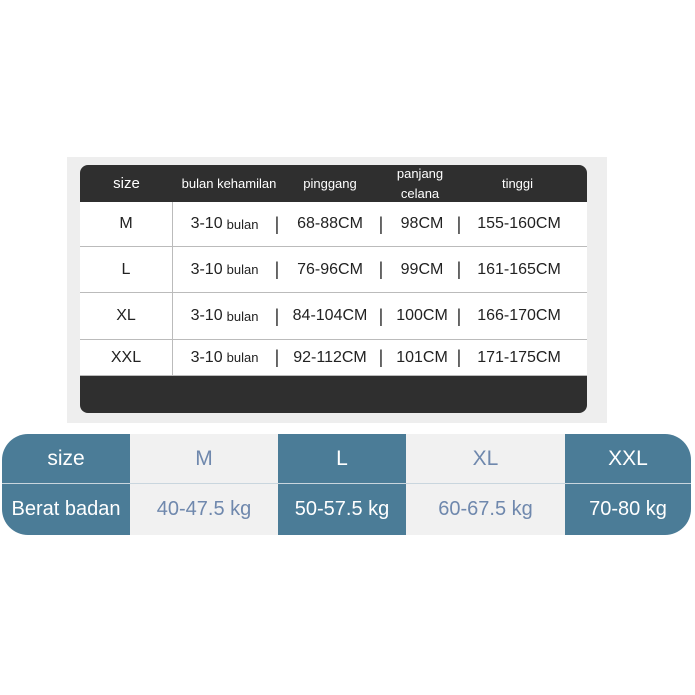  I want to click on weight-l: 50-57.5 kg, so click(342, 509).